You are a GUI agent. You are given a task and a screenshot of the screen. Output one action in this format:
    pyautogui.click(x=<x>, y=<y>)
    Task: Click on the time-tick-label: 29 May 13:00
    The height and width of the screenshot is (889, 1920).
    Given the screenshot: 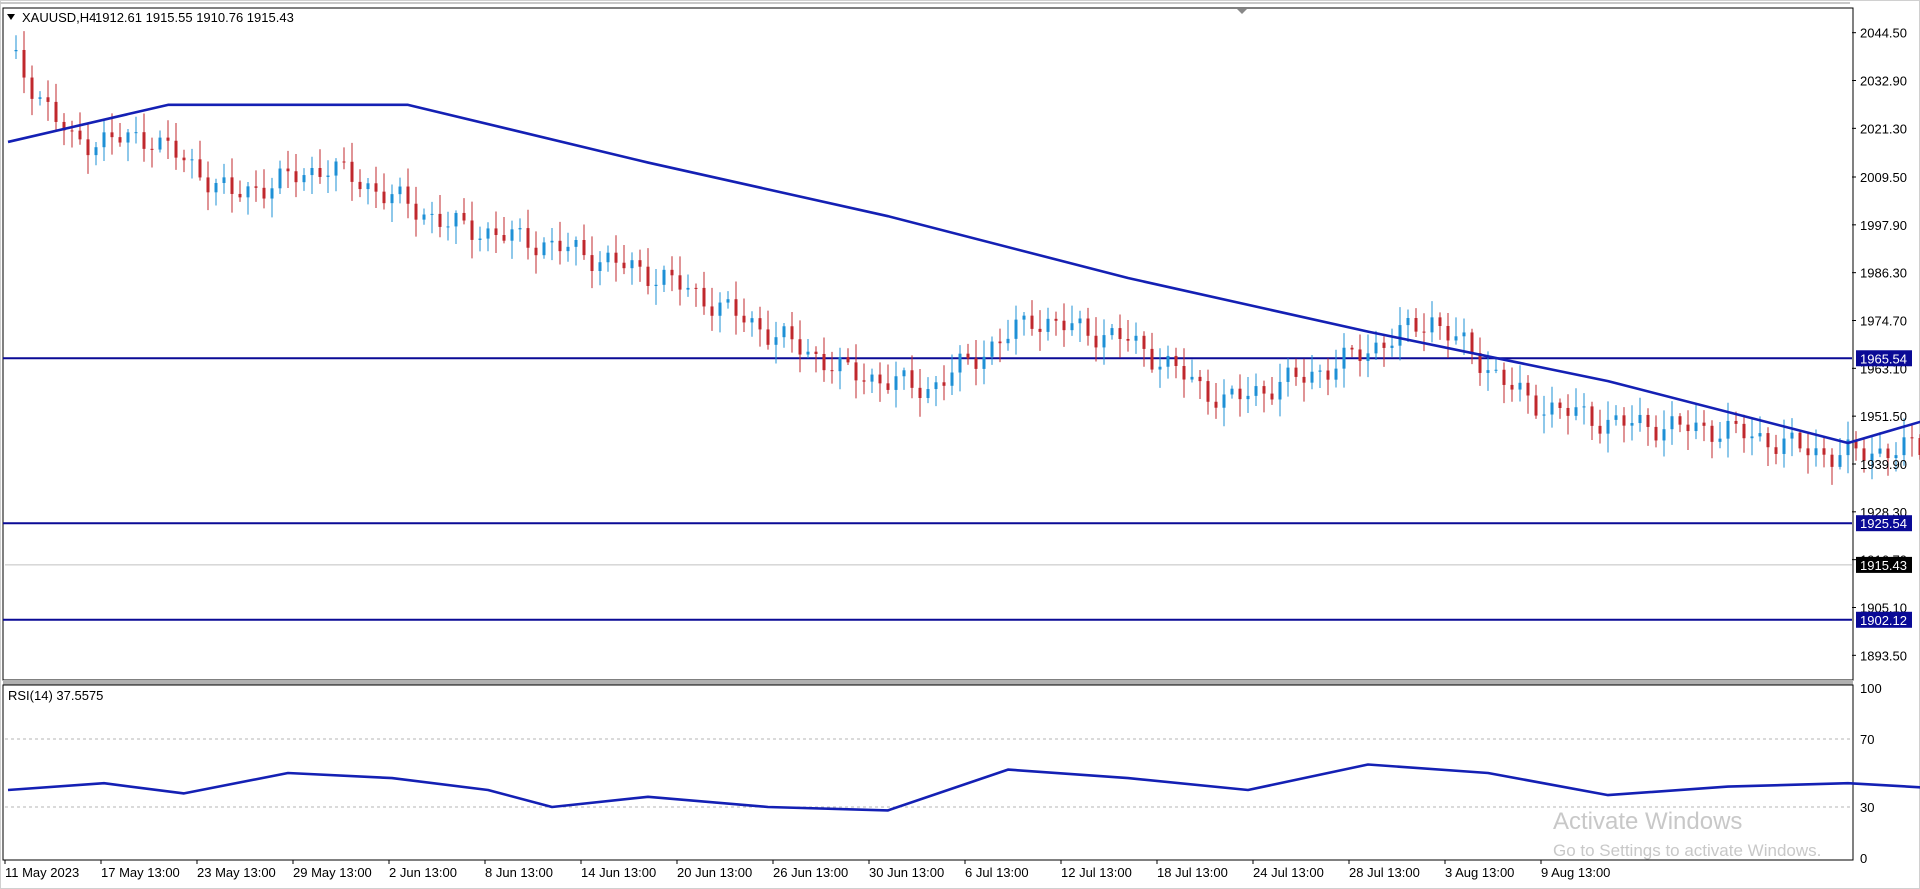 What is the action you would take?
    pyautogui.click(x=332, y=872)
    